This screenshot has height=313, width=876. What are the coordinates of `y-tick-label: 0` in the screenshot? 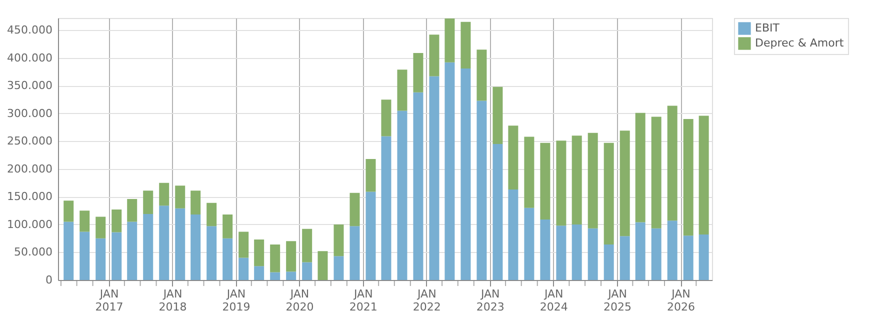 It's located at (49, 280).